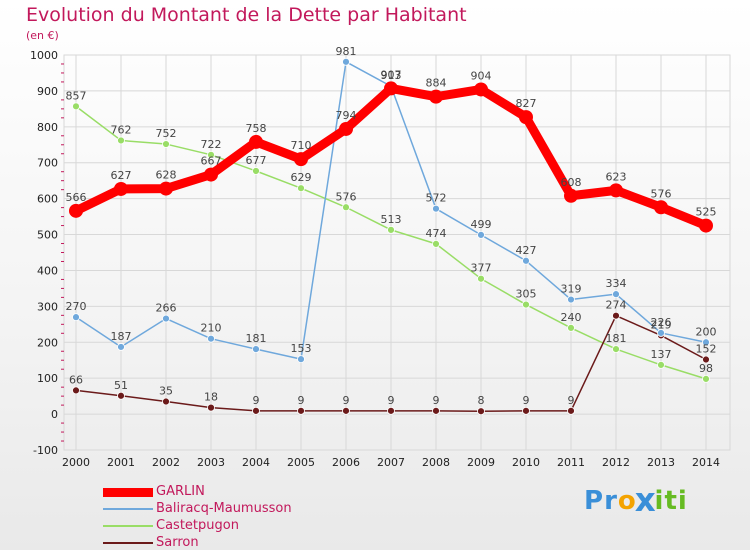 This screenshot has width=750, height=552. What do you see at coordinates (636, 501) in the screenshot?
I see `proxiti-logo: Proxiti` at bounding box center [636, 501].